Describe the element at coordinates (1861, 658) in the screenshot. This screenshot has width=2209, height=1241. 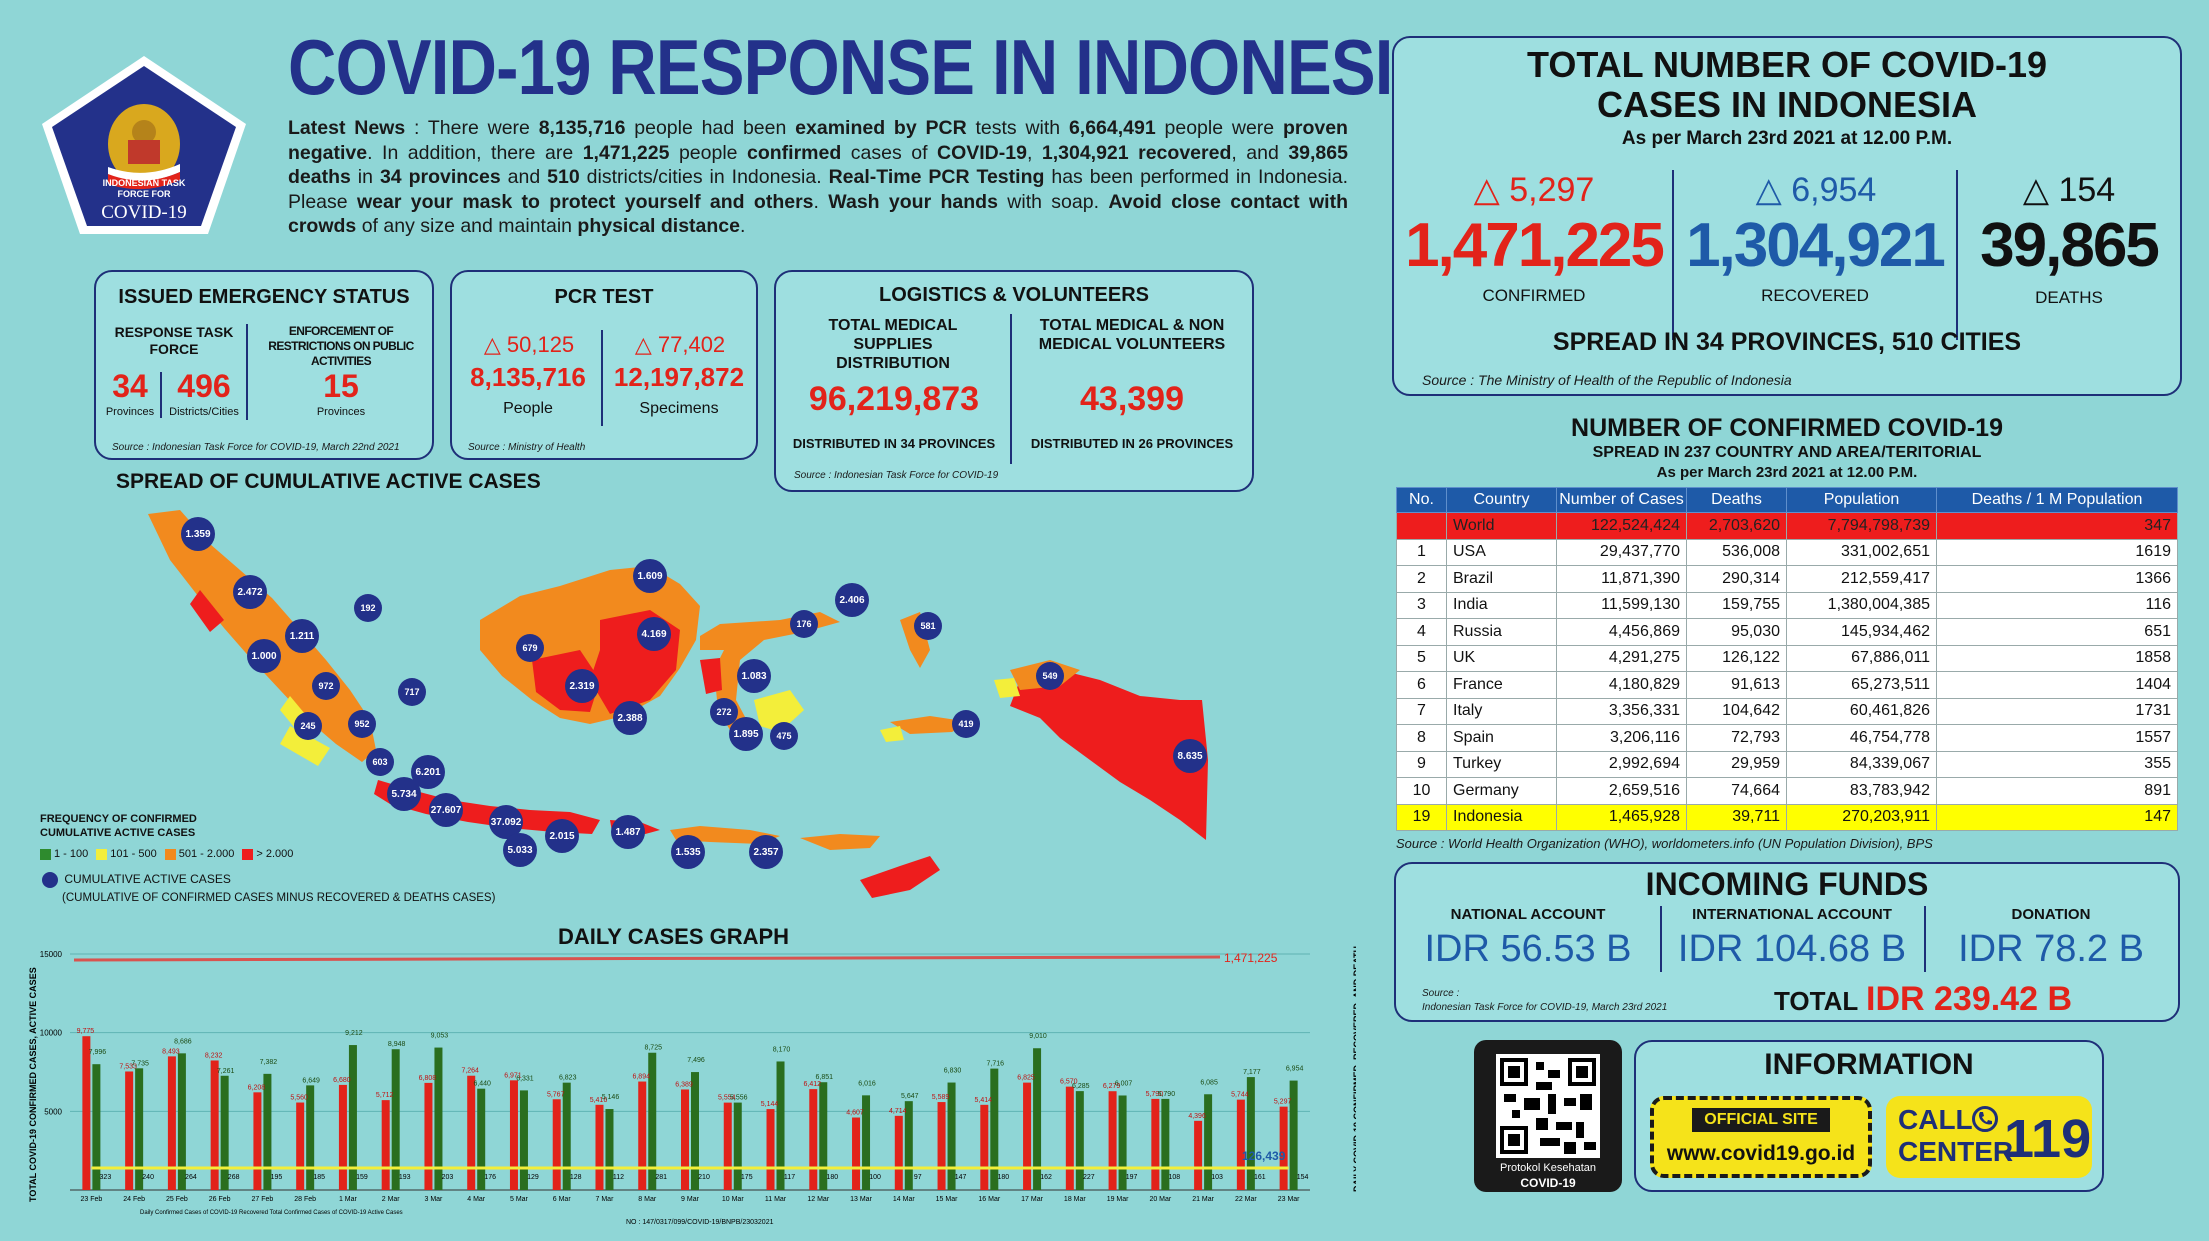
I see `table-cell: 67,886,011` at that location.